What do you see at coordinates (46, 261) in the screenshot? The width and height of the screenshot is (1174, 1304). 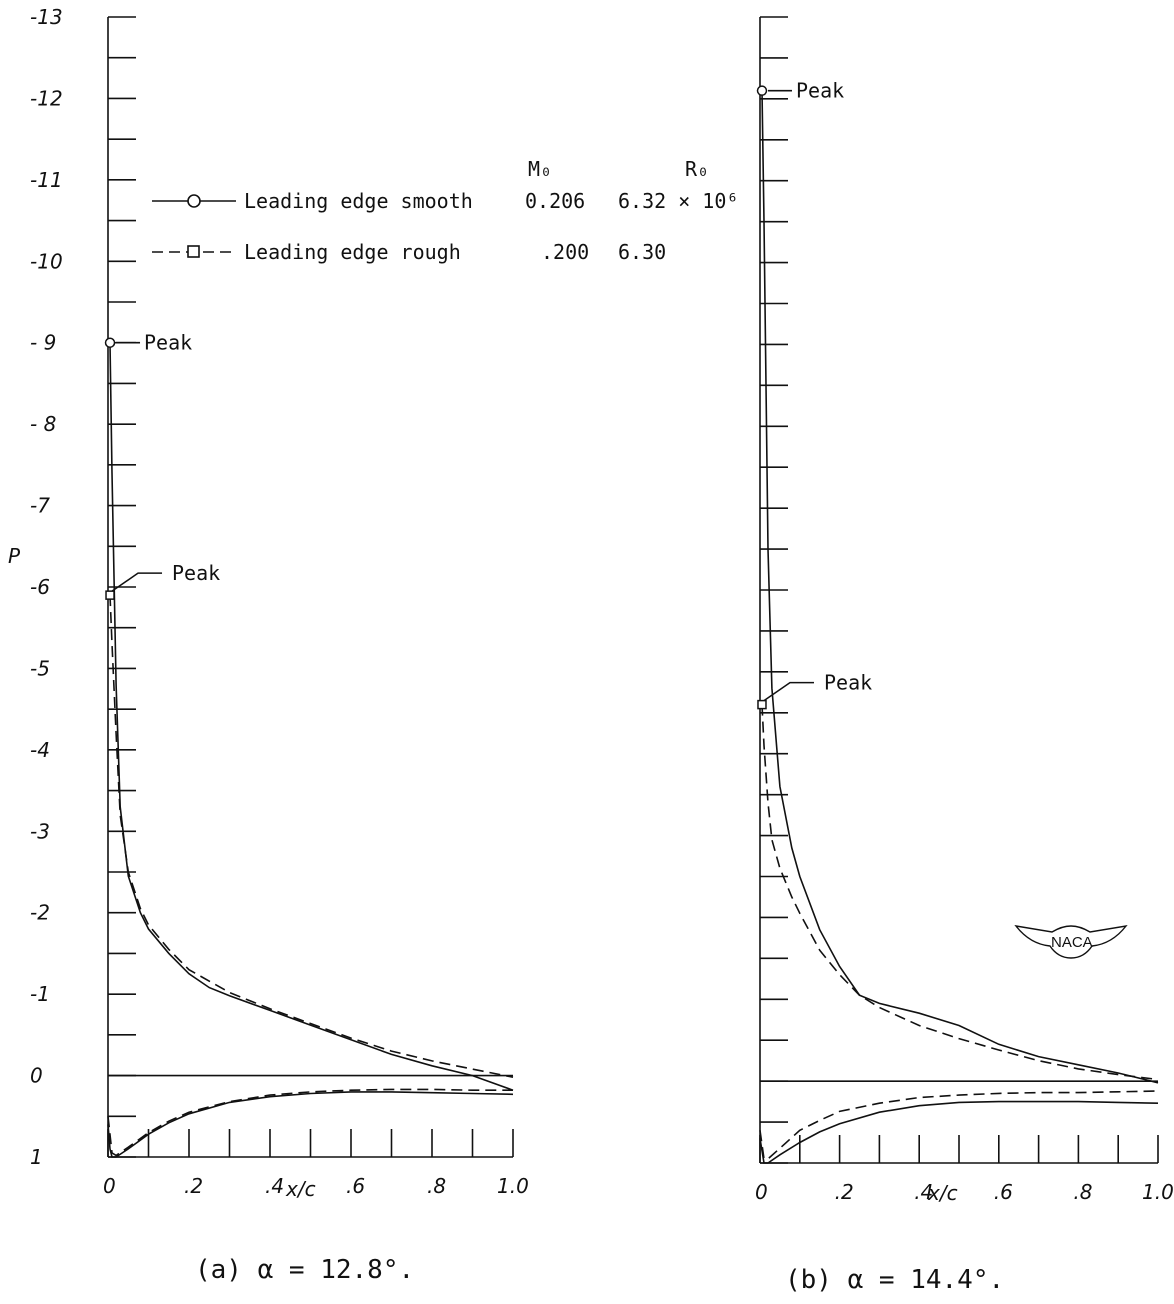 I see `y-tick-label: -10` at bounding box center [46, 261].